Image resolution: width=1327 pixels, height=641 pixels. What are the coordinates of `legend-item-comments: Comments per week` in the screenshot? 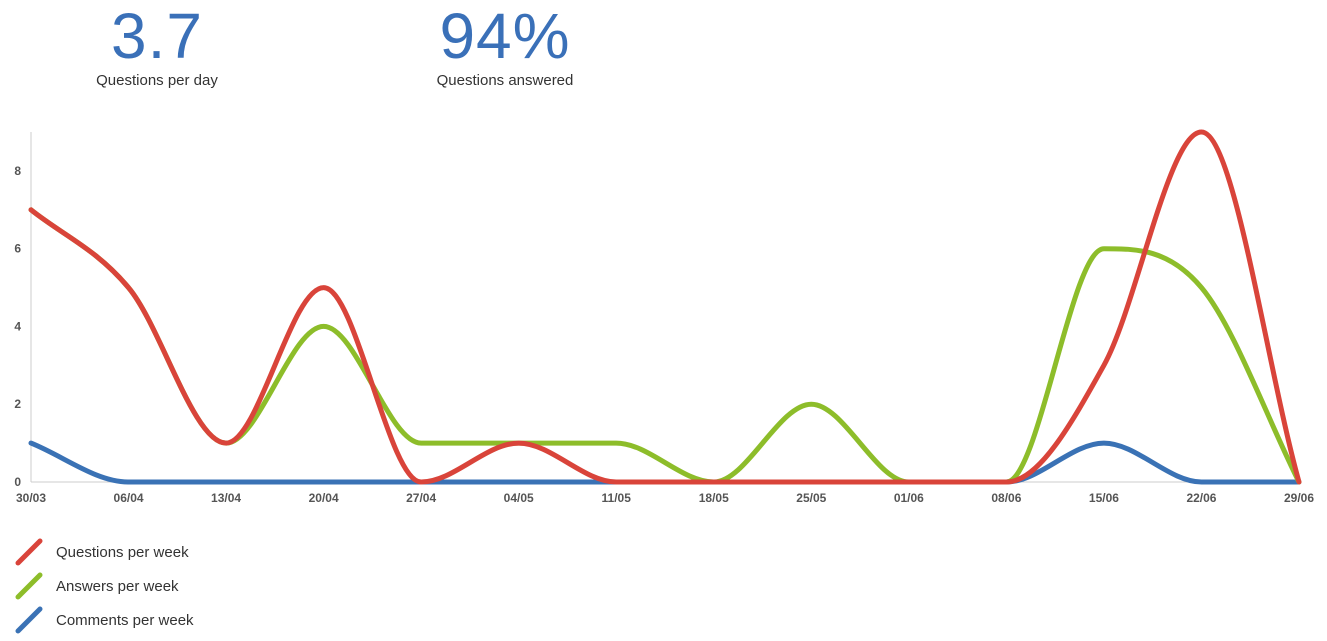 It's located at (104, 620).